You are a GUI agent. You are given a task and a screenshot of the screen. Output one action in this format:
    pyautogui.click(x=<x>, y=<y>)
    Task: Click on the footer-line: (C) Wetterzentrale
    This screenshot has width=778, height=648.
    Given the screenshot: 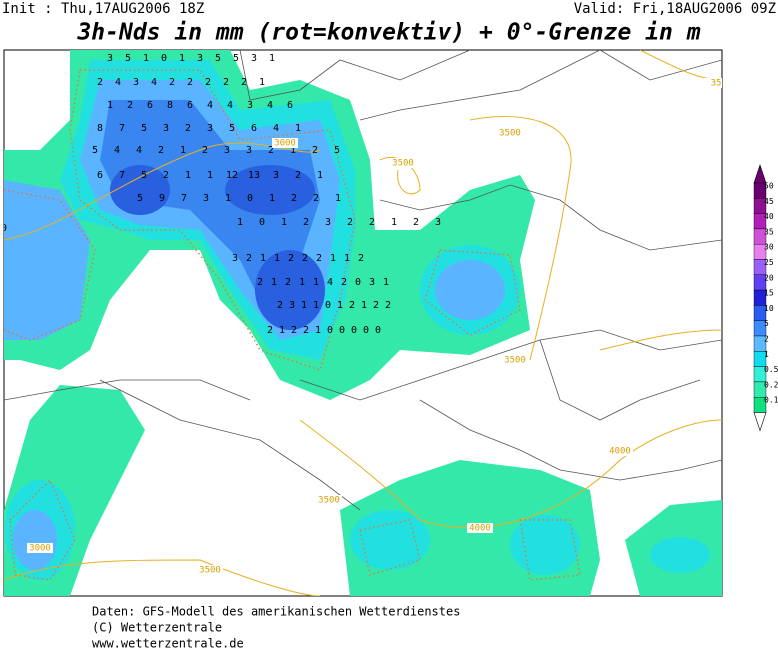 What is the action you would take?
    pyautogui.click(x=157, y=628)
    